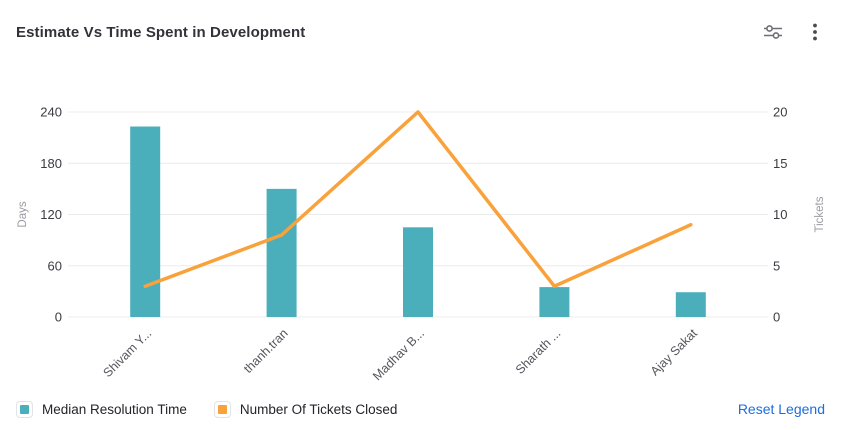 This screenshot has height=430, width=841. I want to click on header-icons, so click(794, 32).